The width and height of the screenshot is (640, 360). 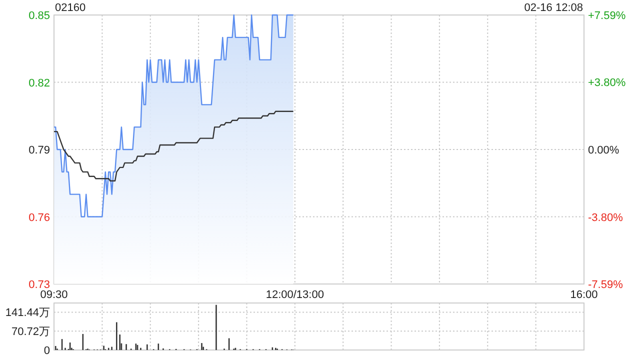 I want to click on line-series, so click(x=173, y=146).